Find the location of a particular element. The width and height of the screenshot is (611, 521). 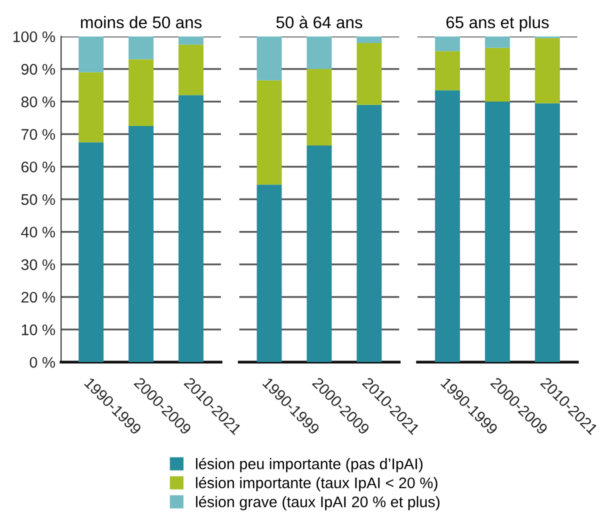

y-tick-label: 30 % is located at coordinates (38, 264).